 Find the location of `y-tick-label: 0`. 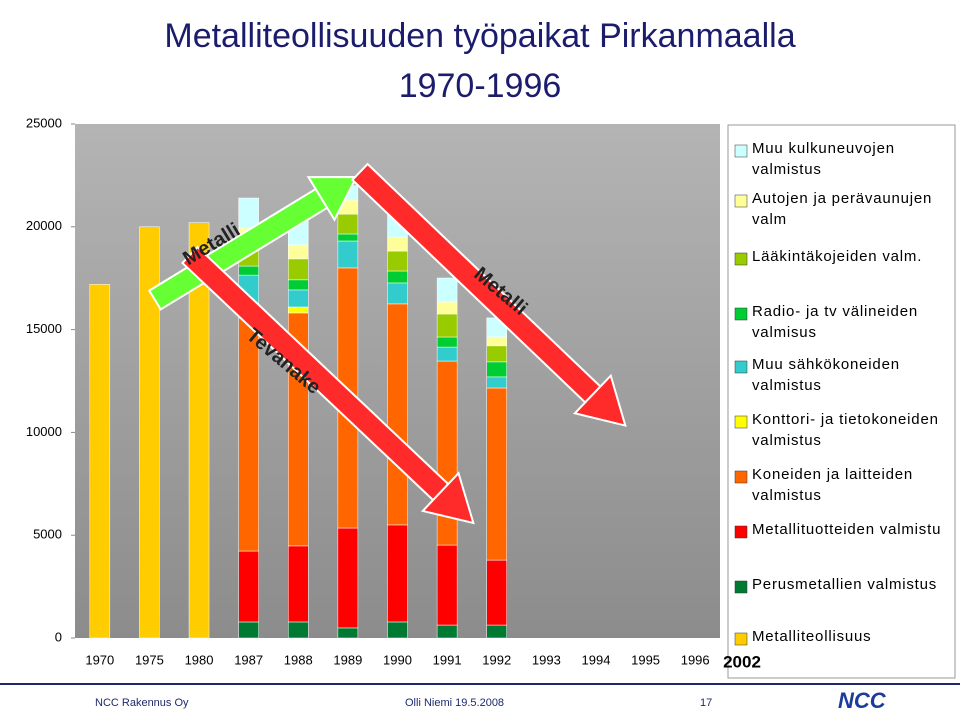

y-tick-label: 0 is located at coordinates (58, 636).